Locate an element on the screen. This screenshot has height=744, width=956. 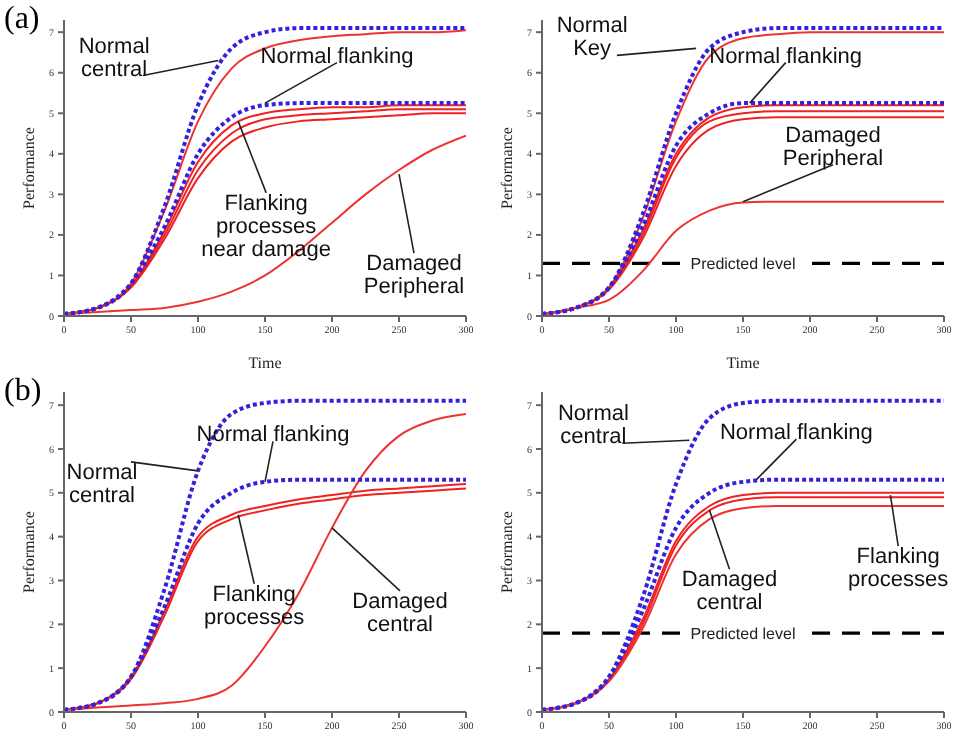
text: (a) is located at coordinates (22, 19).